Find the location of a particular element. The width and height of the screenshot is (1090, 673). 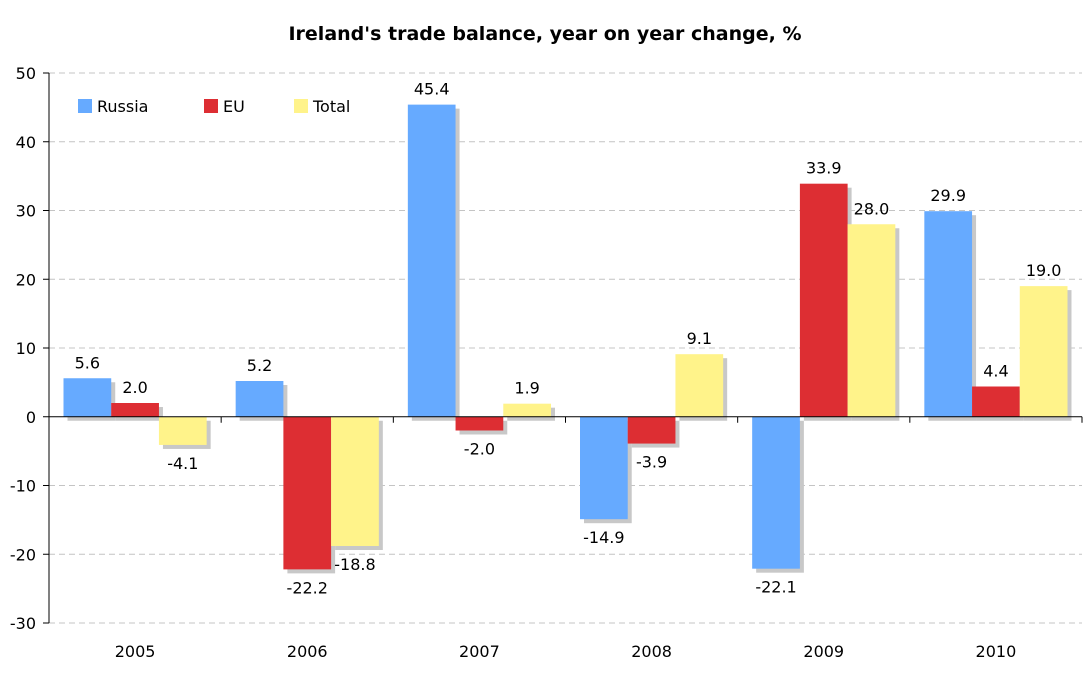

bar-russia-2009 is located at coordinates (776, 492).